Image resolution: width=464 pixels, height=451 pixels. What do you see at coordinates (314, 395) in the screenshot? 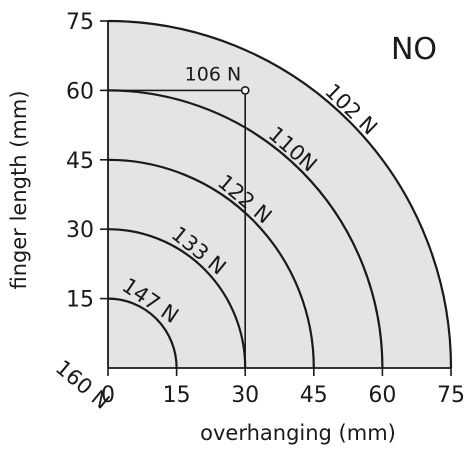
I see `x-tick-label: 45` at bounding box center [314, 395].